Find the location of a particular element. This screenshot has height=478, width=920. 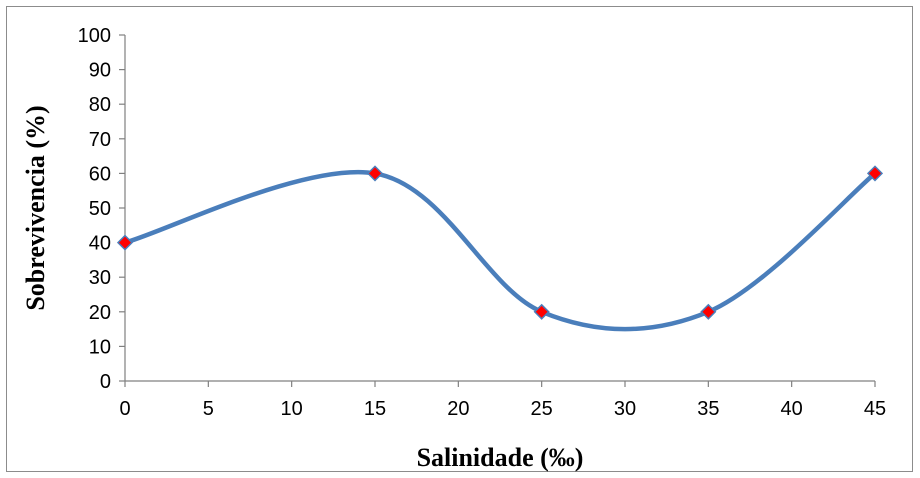

y-tick-label: 70 is located at coordinates (100, 140).